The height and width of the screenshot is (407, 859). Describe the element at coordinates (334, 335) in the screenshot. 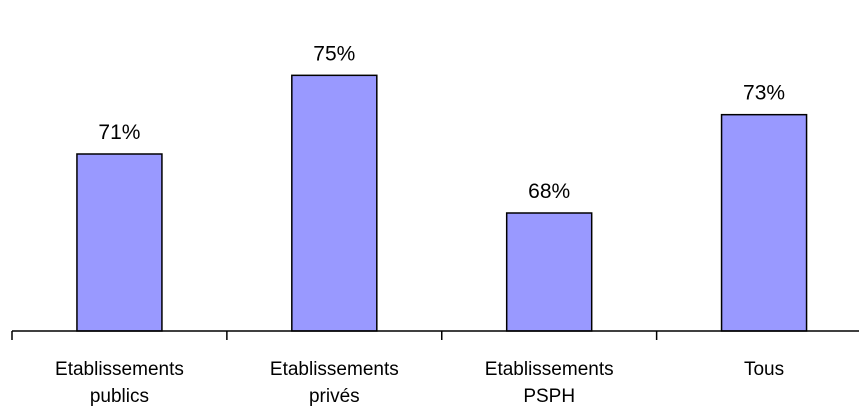

I see `x-axis-ticks` at that location.